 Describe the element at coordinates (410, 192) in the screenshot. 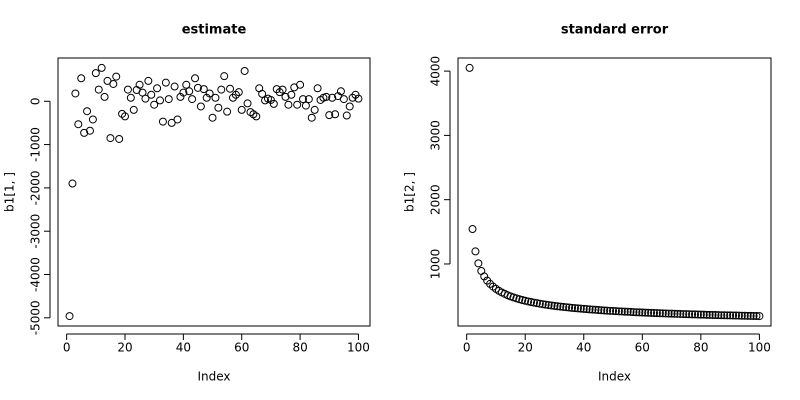

I see `y-axis-label: b1[2, ]` at that location.